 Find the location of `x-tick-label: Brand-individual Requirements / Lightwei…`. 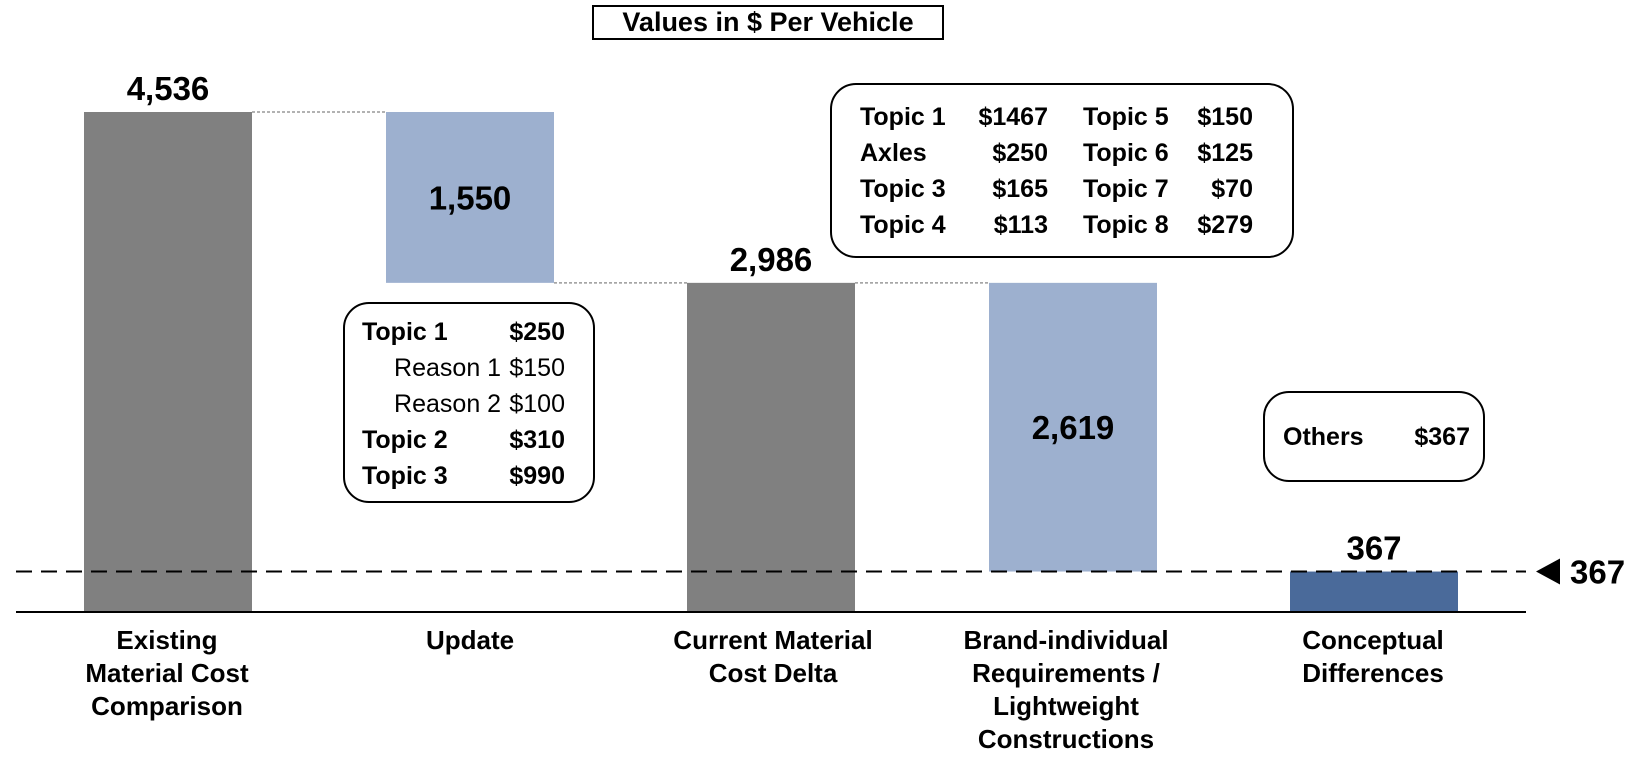

x-tick-label: Brand-individual Requirements / Lightwei… is located at coordinates (1066, 689).